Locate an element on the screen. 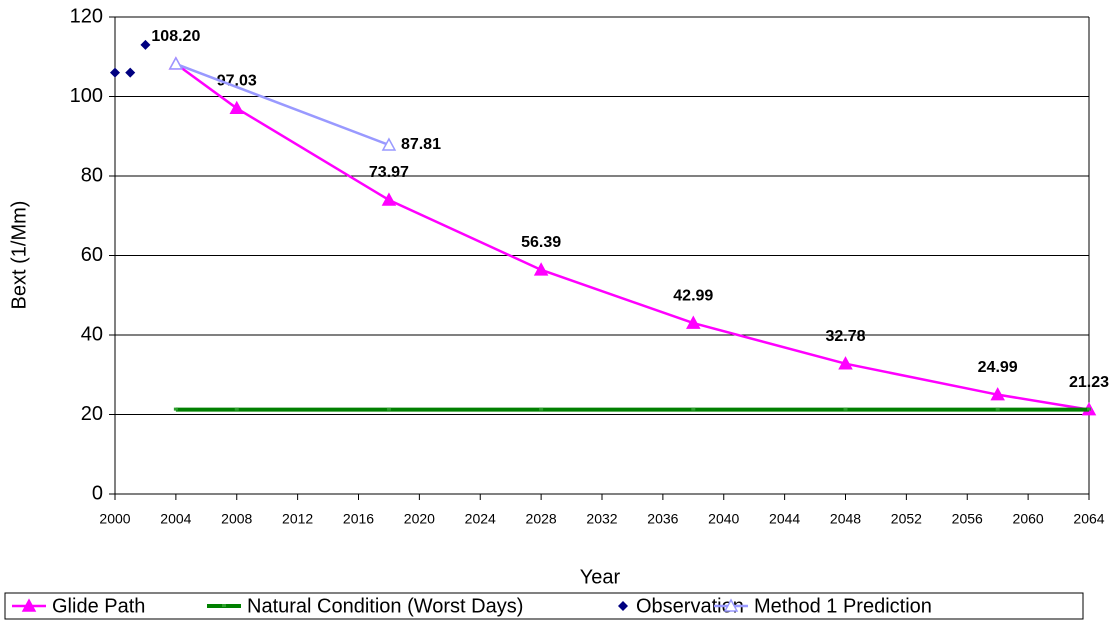  legend-label: Natural Condition (Worst Days) is located at coordinates (385, 606).